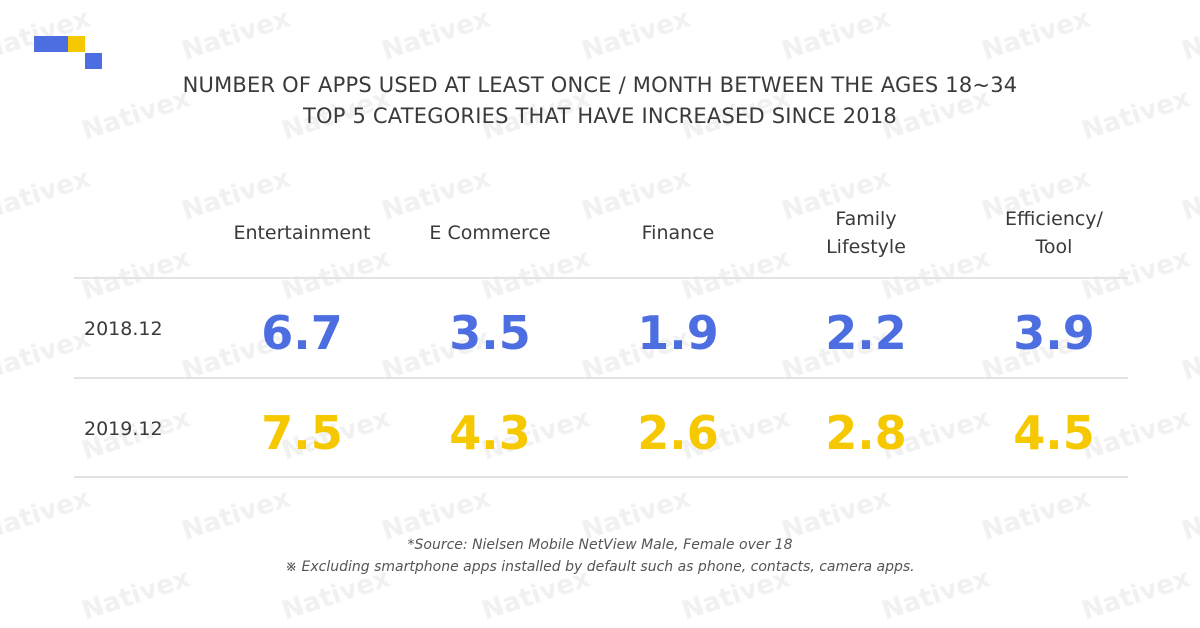 This screenshot has height=628, width=1200. What do you see at coordinates (123, 429) in the screenshot?
I see `row-label-2019: 2019.12` at bounding box center [123, 429].